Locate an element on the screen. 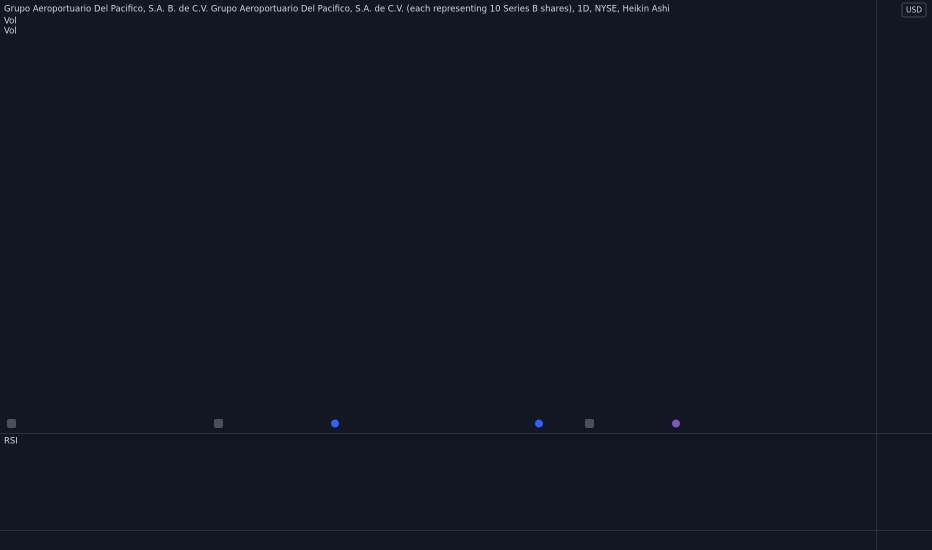 This screenshot has width=932, height=550. event-icons is located at coordinates (344, 423).